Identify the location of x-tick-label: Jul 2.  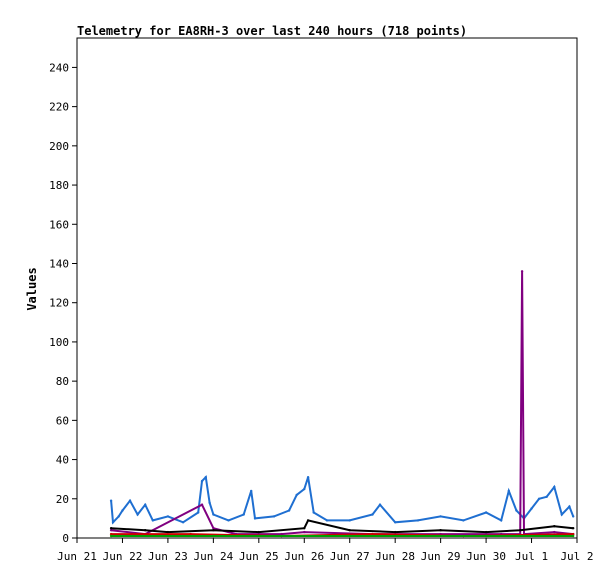
(576, 556).